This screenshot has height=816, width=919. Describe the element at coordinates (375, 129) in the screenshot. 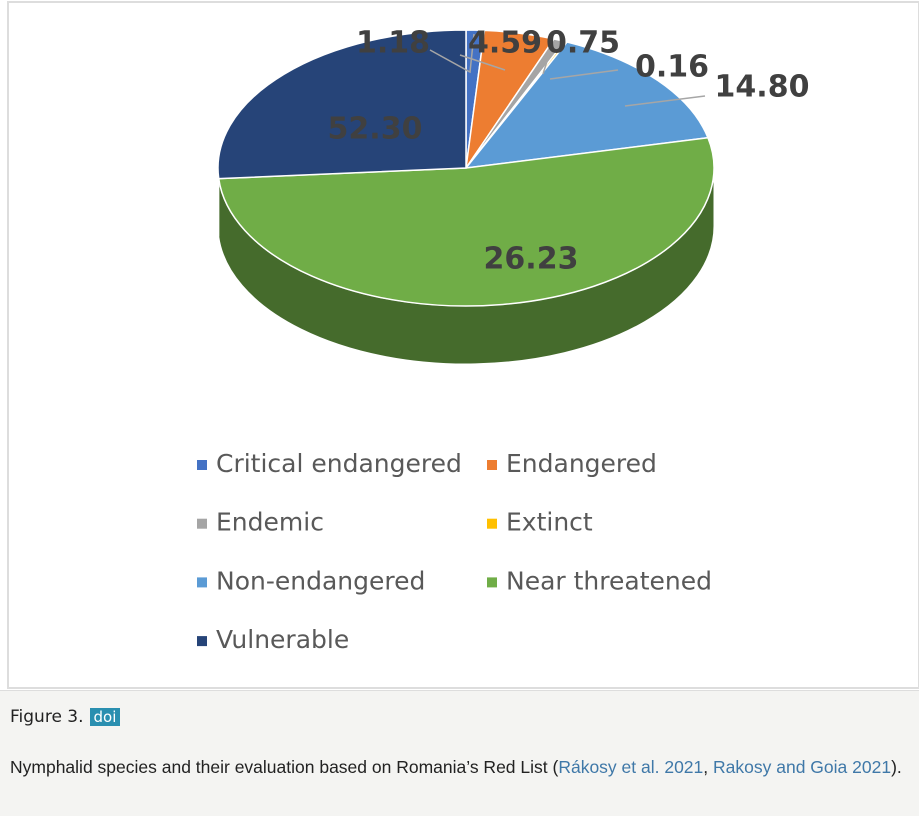

I see `value-label: 52.30` at that location.